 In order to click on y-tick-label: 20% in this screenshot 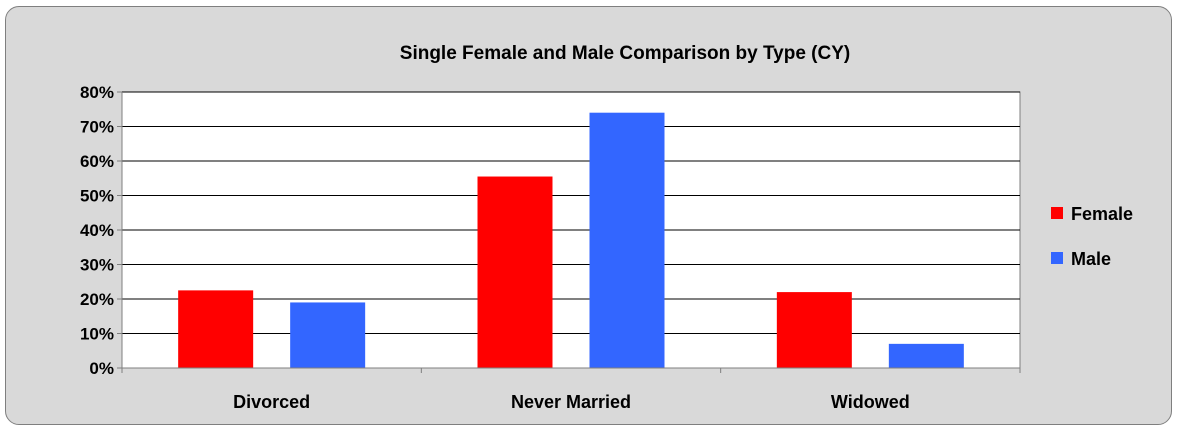, I will do `click(97, 299)`.